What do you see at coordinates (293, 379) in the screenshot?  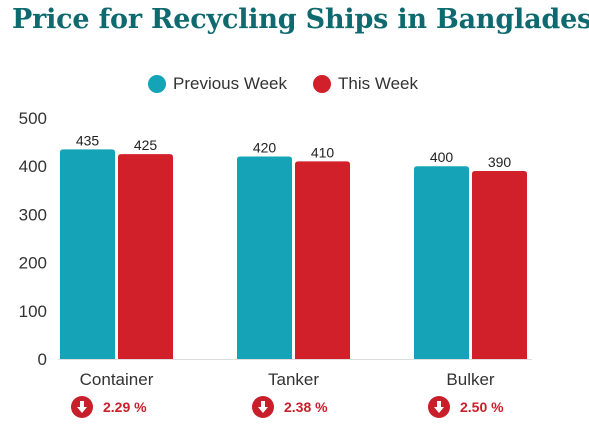 I see `x-tick-label: Tanker` at bounding box center [293, 379].